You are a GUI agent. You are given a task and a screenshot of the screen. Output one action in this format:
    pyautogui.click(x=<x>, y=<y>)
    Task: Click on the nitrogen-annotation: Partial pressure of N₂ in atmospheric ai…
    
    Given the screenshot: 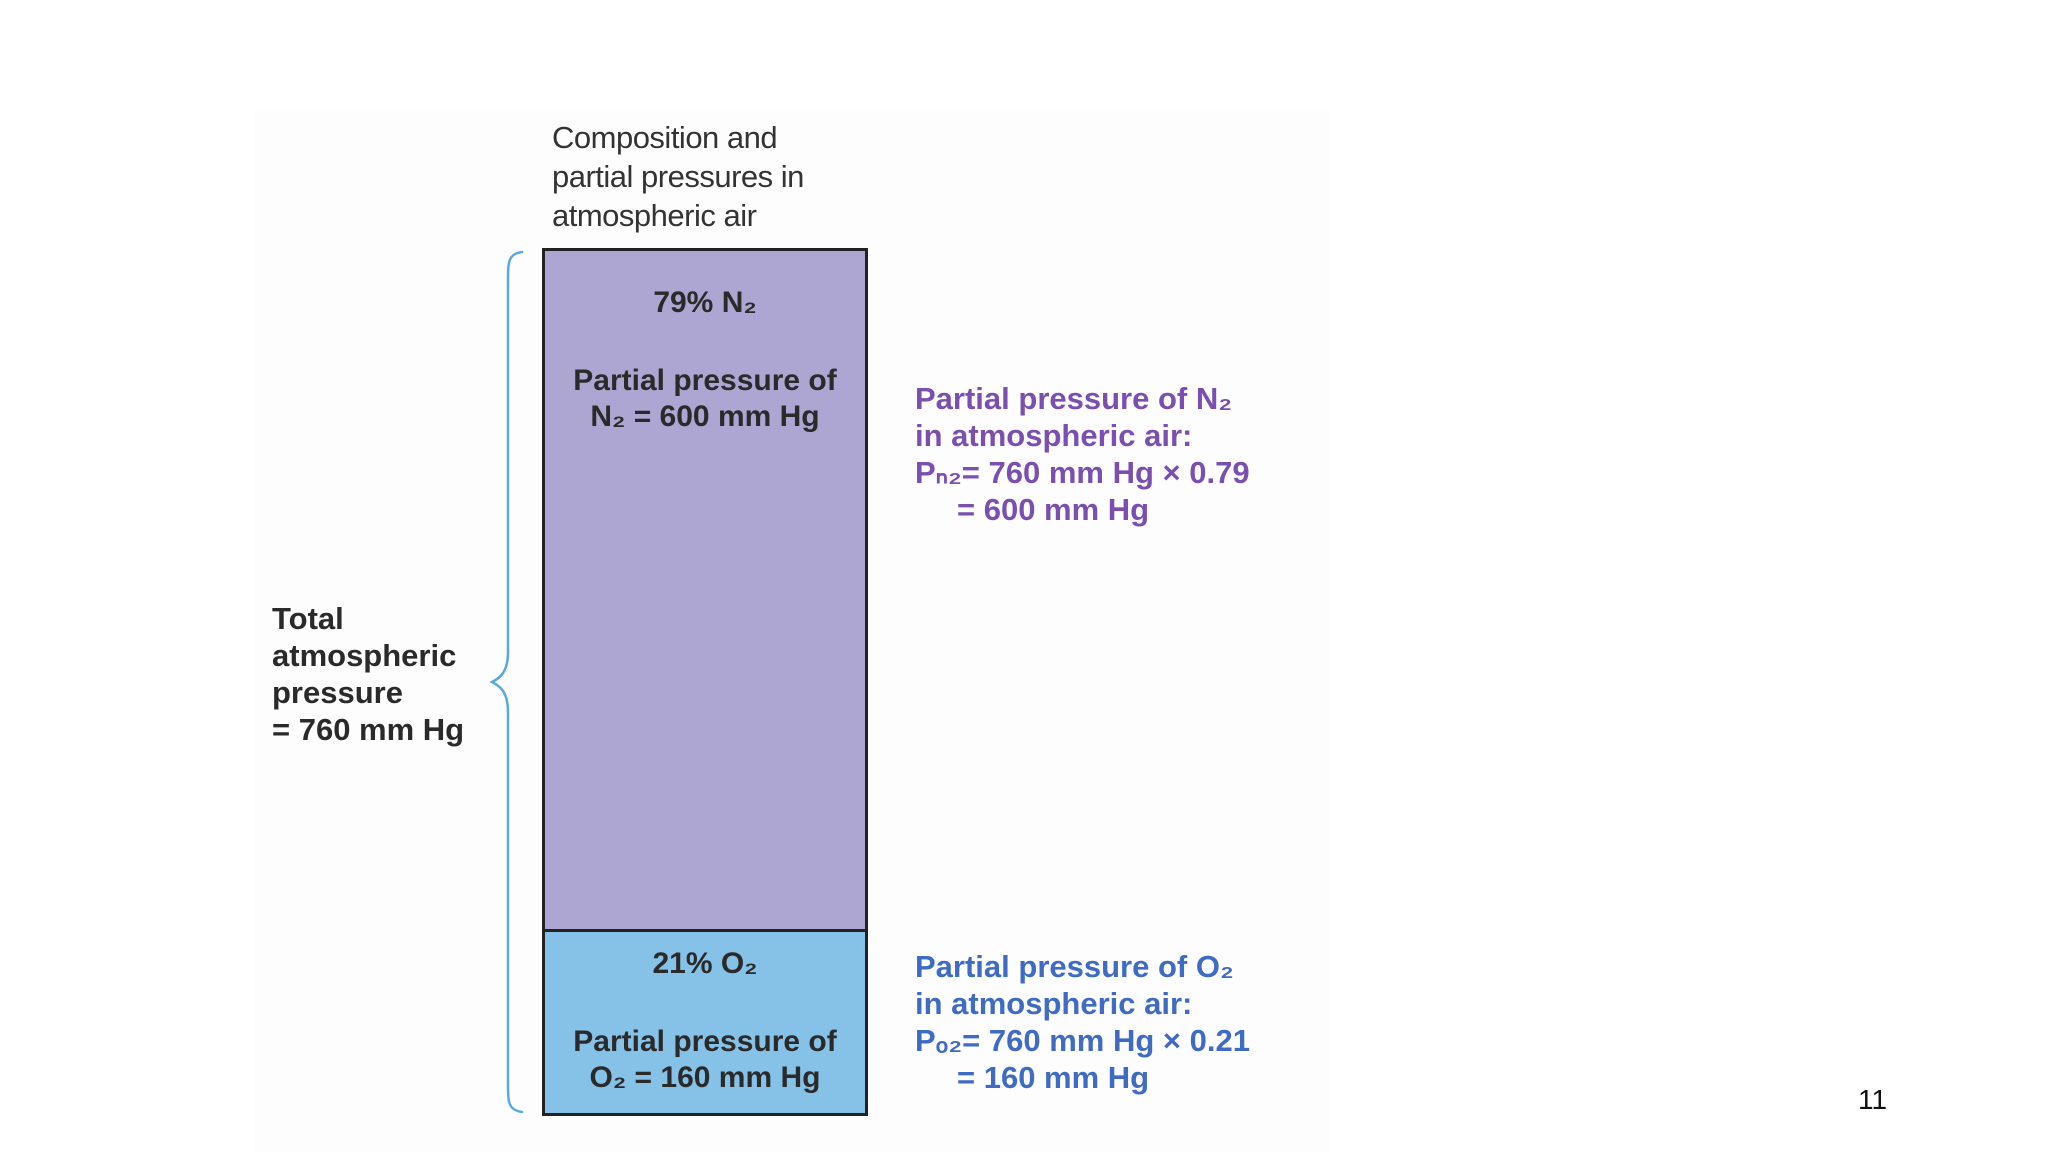 What is the action you would take?
    pyautogui.click(x=1082, y=454)
    